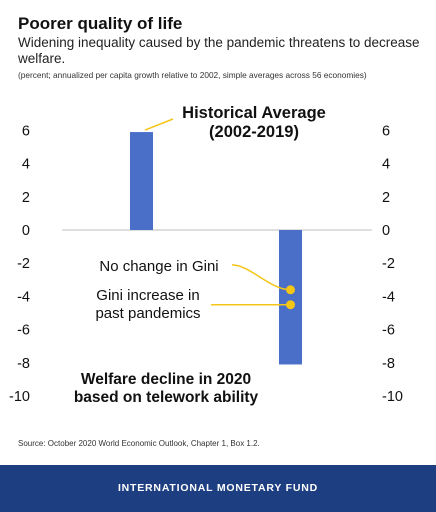 The image size is (436, 512). What do you see at coordinates (388, 264) in the screenshot?
I see `y-tick-right: -2` at bounding box center [388, 264].